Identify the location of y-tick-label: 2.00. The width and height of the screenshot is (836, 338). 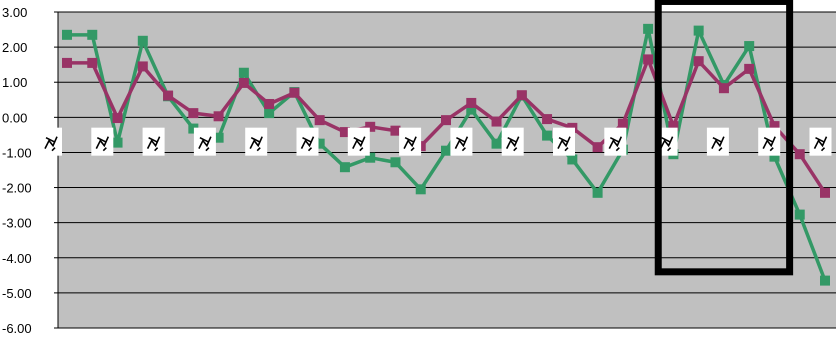
(14, 47).